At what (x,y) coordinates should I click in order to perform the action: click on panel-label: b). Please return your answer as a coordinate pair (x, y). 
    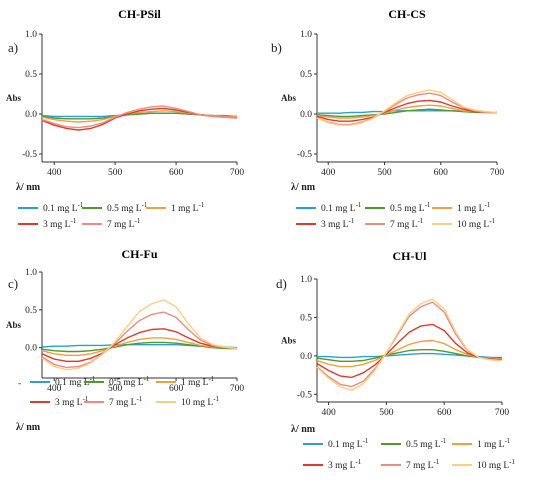
    Looking at the image, I should click on (276, 47).